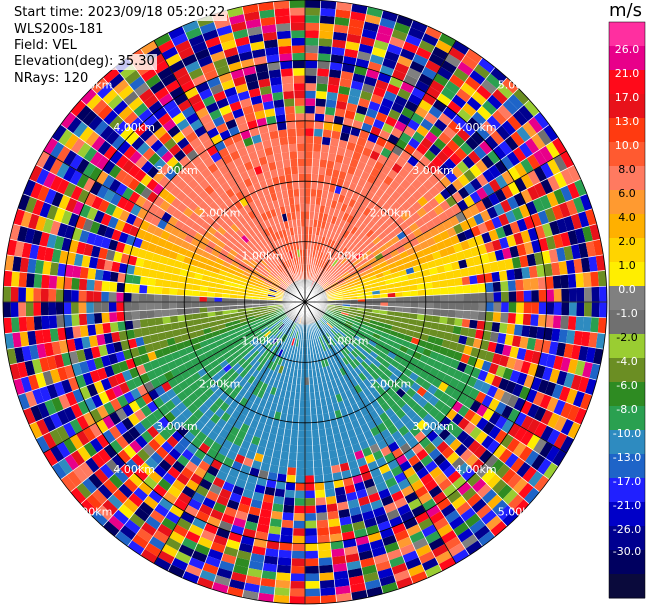 This screenshot has width=647, height=607. I want to click on azimuth-spoke, so click(435, 226).